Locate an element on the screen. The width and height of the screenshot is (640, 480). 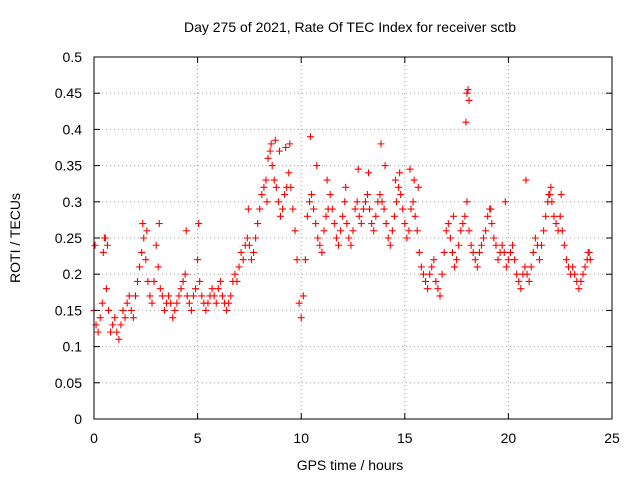
y-tick-label: 0.45 is located at coordinates (68, 93).